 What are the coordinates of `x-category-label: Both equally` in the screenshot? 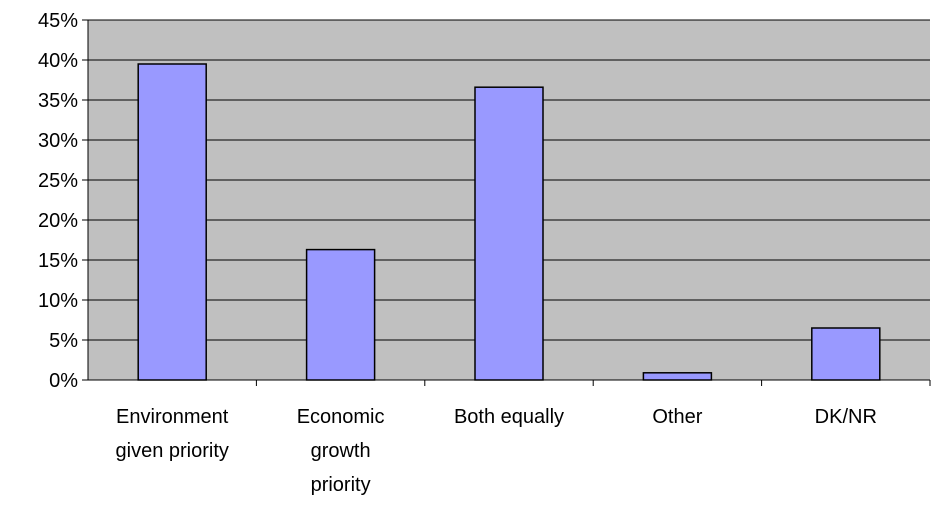 It's located at (509, 417).